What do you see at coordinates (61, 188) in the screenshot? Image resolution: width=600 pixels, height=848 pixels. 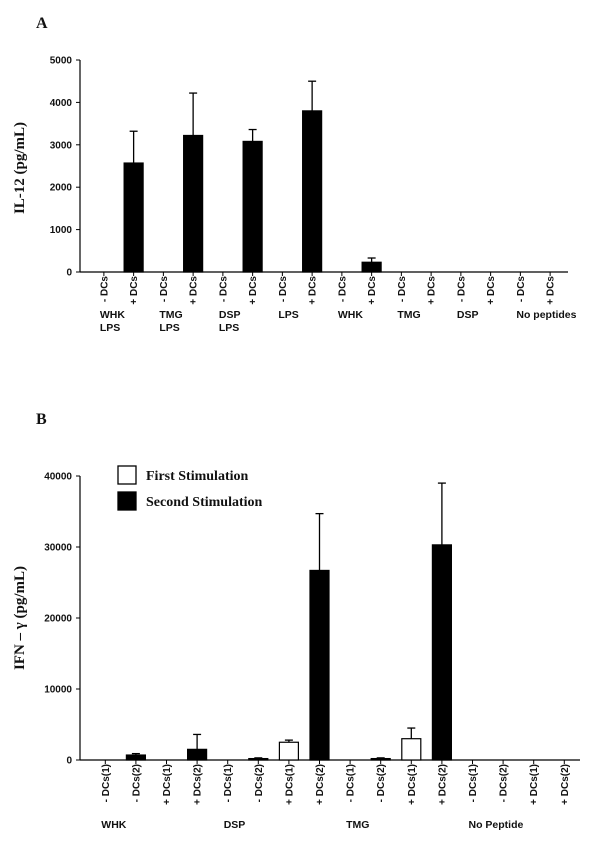 I see `y-tick-label: 2000` at bounding box center [61, 188].